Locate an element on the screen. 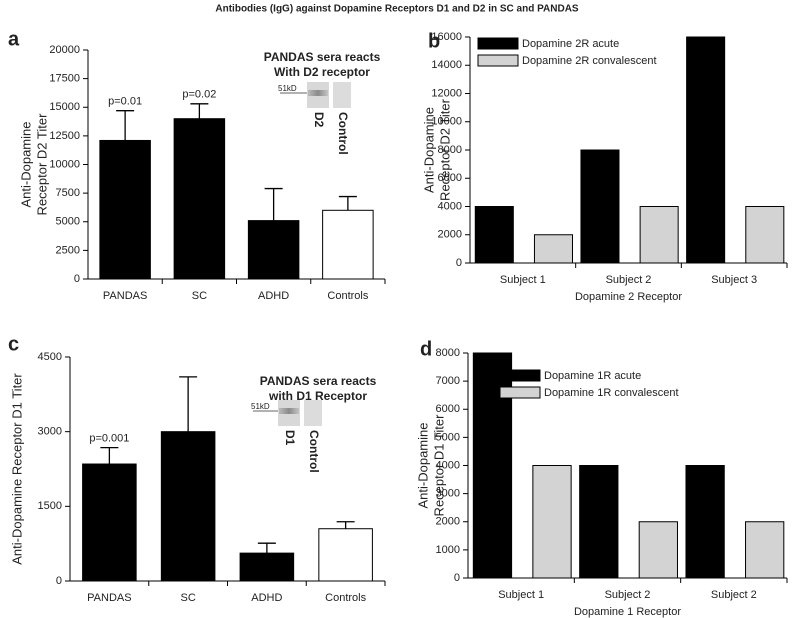  y-tick-label: 12000 is located at coordinates (446, 93).